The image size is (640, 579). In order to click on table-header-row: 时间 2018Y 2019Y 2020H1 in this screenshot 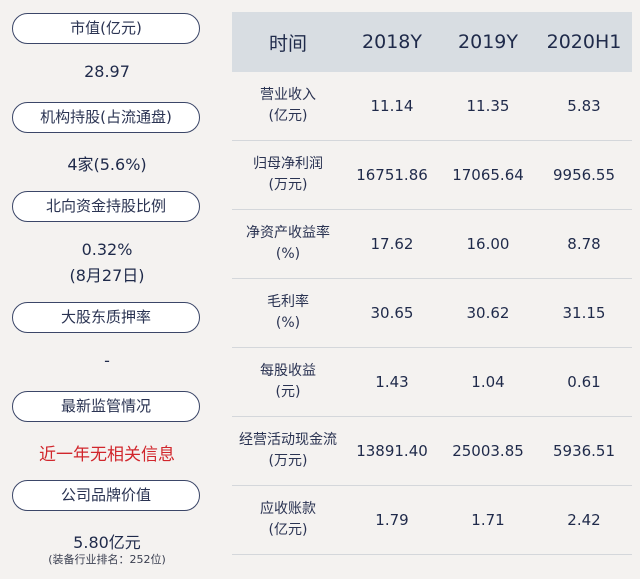, I will do `click(432, 42)`.